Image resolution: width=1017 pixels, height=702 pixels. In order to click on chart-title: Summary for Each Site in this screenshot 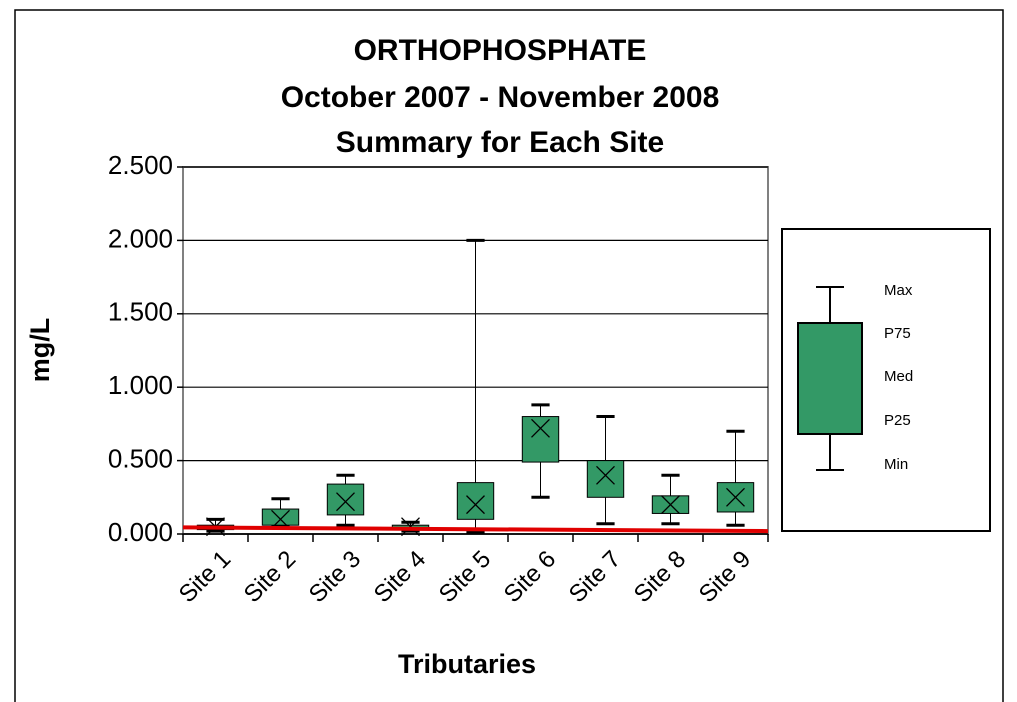, I will do `click(500, 142)`.